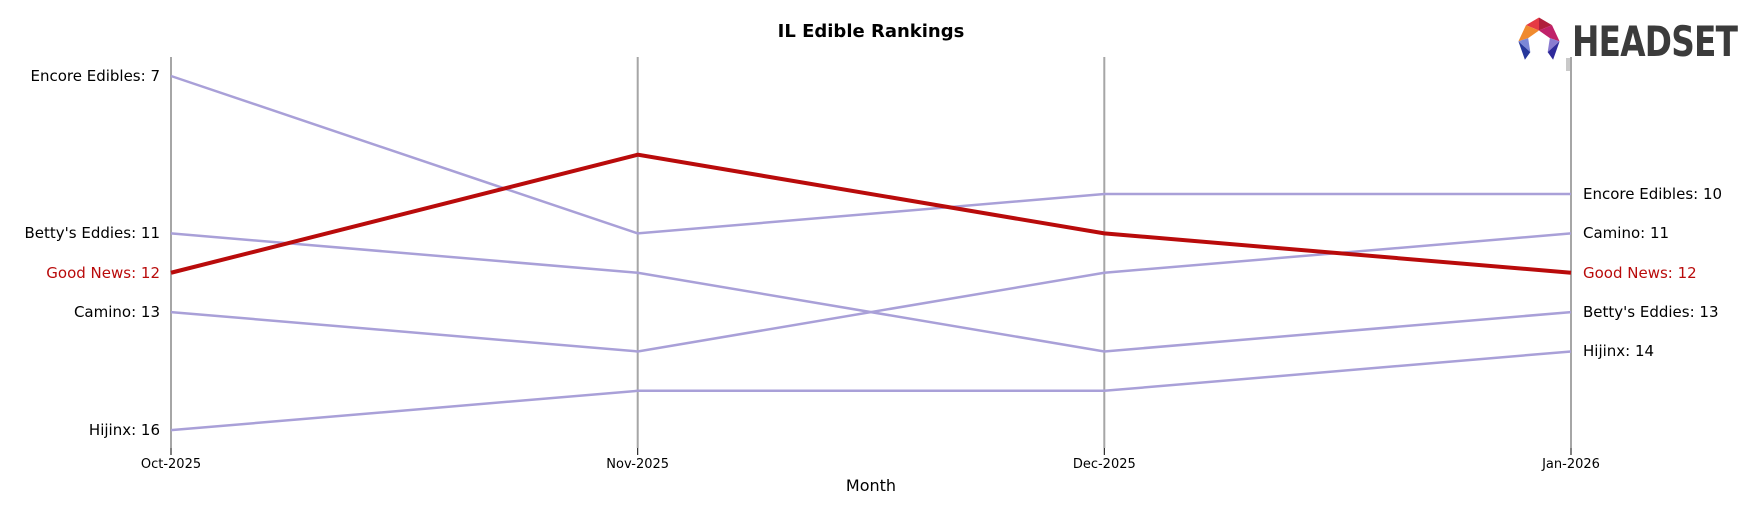 This screenshot has height=507, width=1751. What do you see at coordinates (638, 464) in the screenshot?
I see `x-tick-label-nov-2025: Nov-2025` at bounding box center [638, 464].